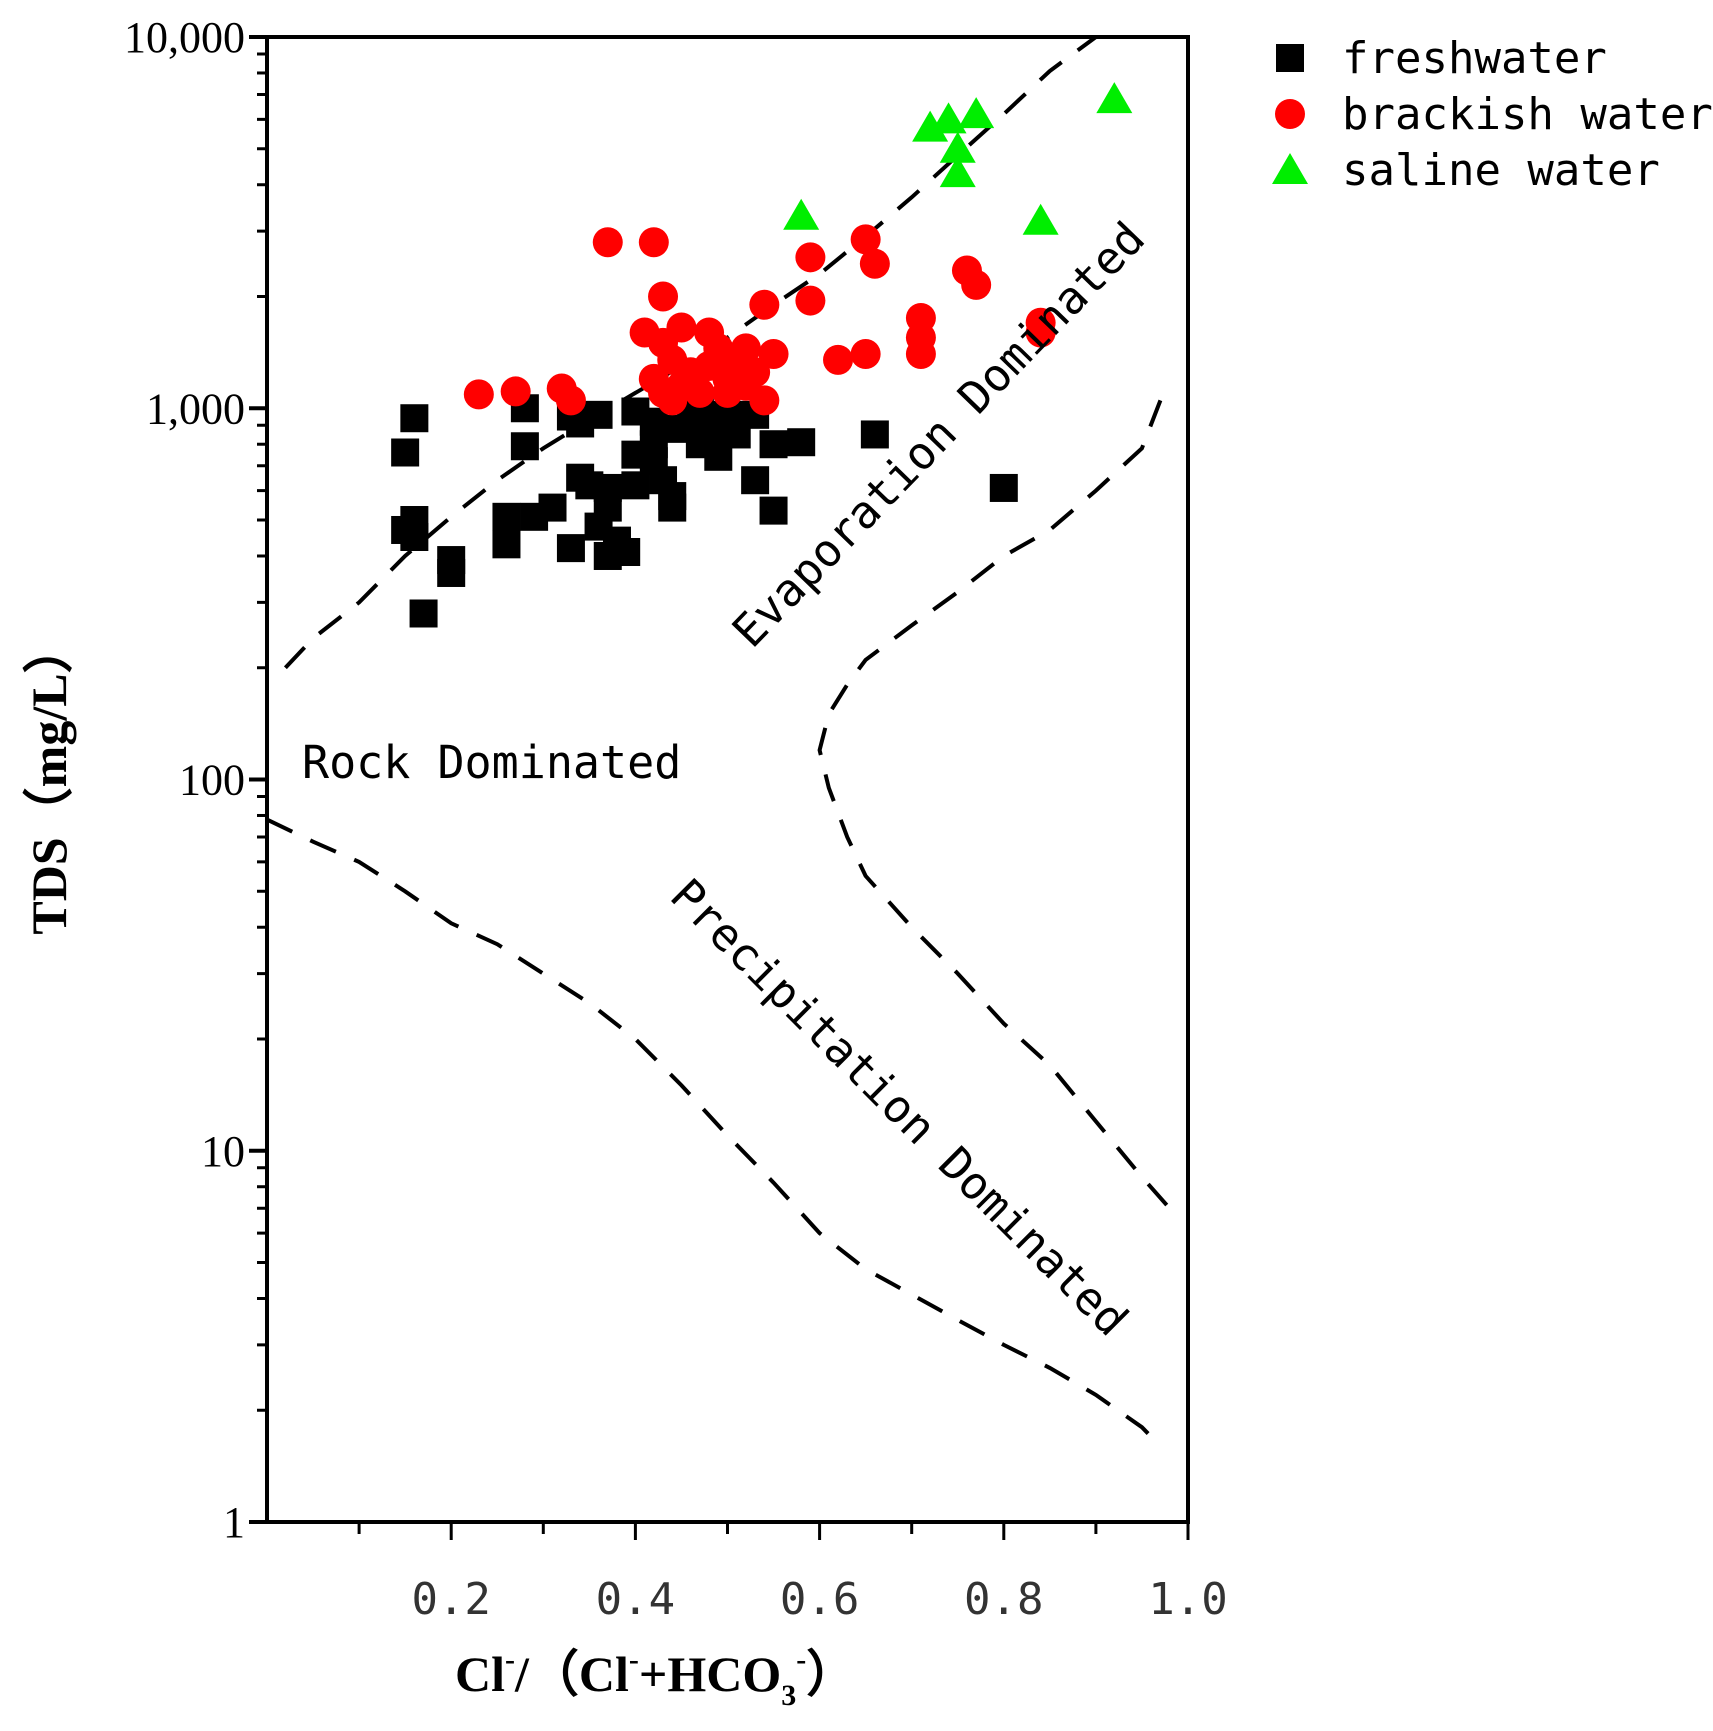 The height and width of the screenshot is (1731, 1713). I want to click on x-title-open: /（, so click(546, 1674).